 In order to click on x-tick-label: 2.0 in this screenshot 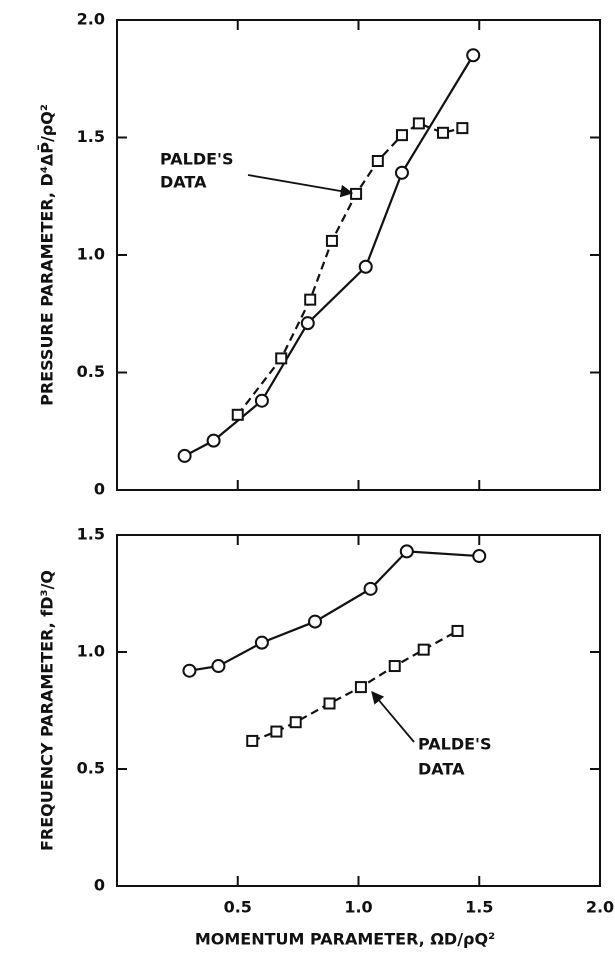, I will do `click(600, 907)`.